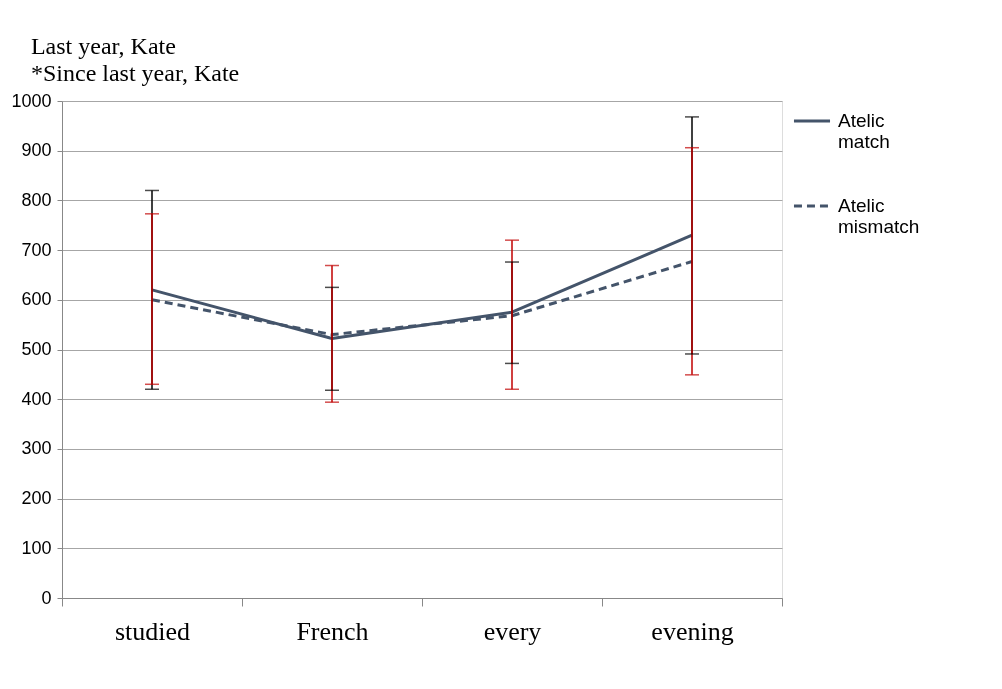 The image size is (1002, 689). Describe the element at coordinates (692, 631) in the screenshot. I see `x-tick-label: evening` at that location.